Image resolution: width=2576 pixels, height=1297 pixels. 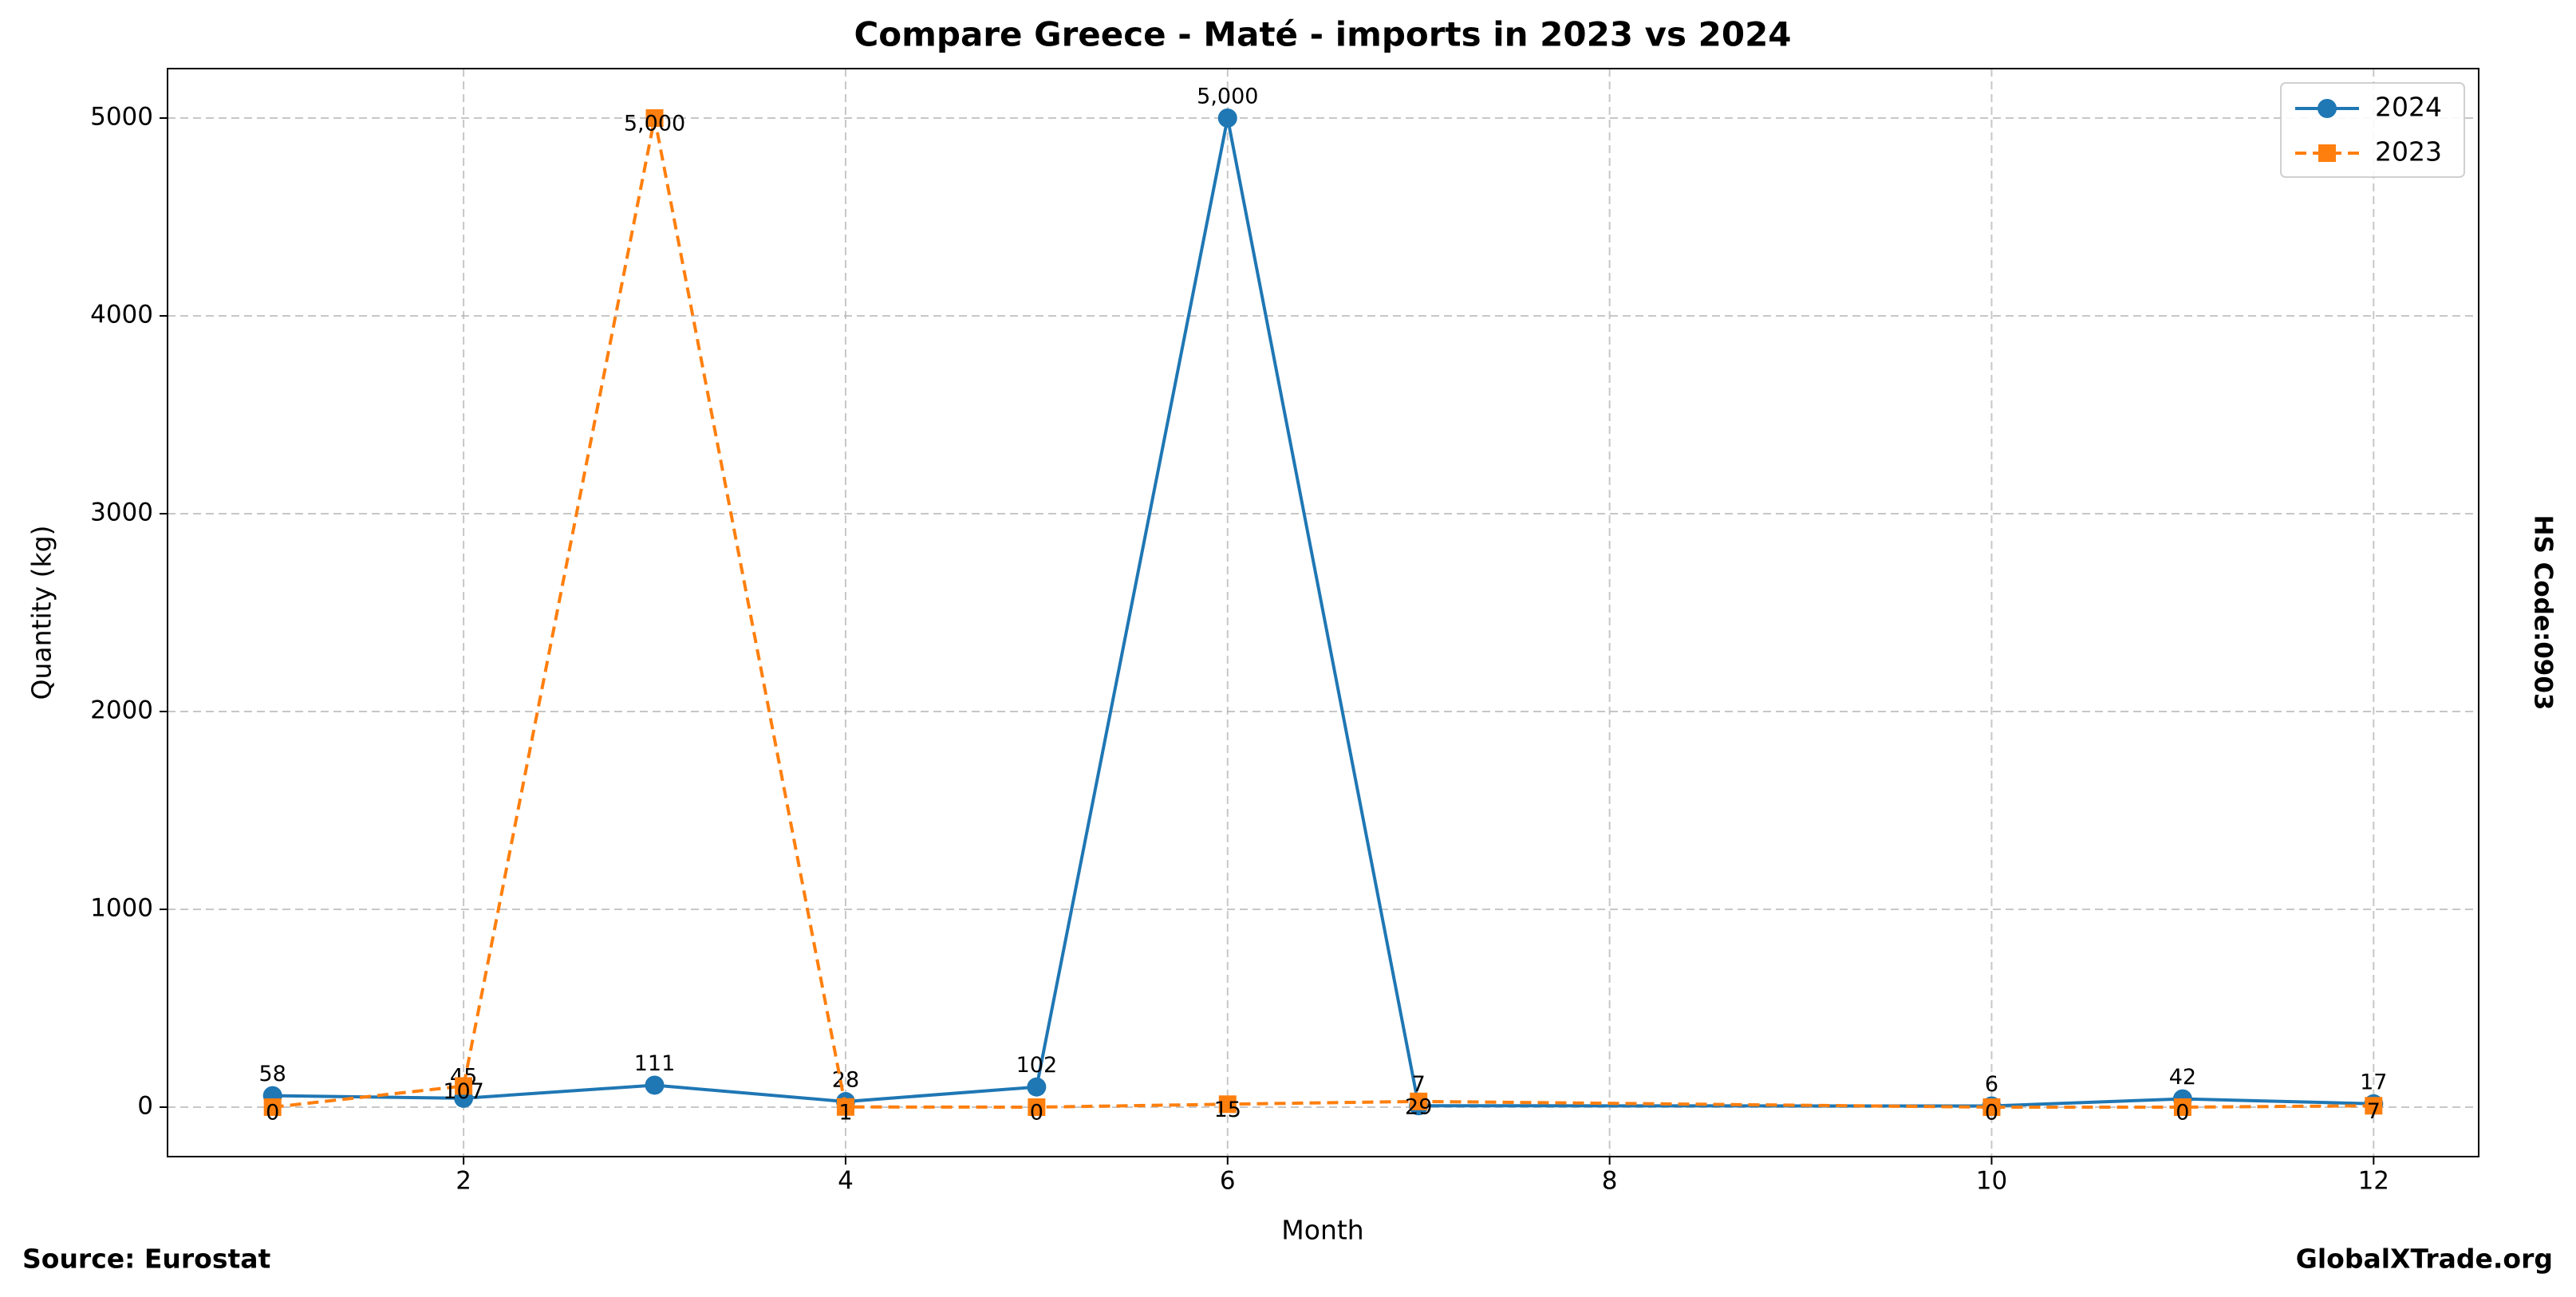 What do you see at coordinates (1228, 1181) in the screenshot?
I see `x-tick-label: 6` at bounding box center [1228, 1181].